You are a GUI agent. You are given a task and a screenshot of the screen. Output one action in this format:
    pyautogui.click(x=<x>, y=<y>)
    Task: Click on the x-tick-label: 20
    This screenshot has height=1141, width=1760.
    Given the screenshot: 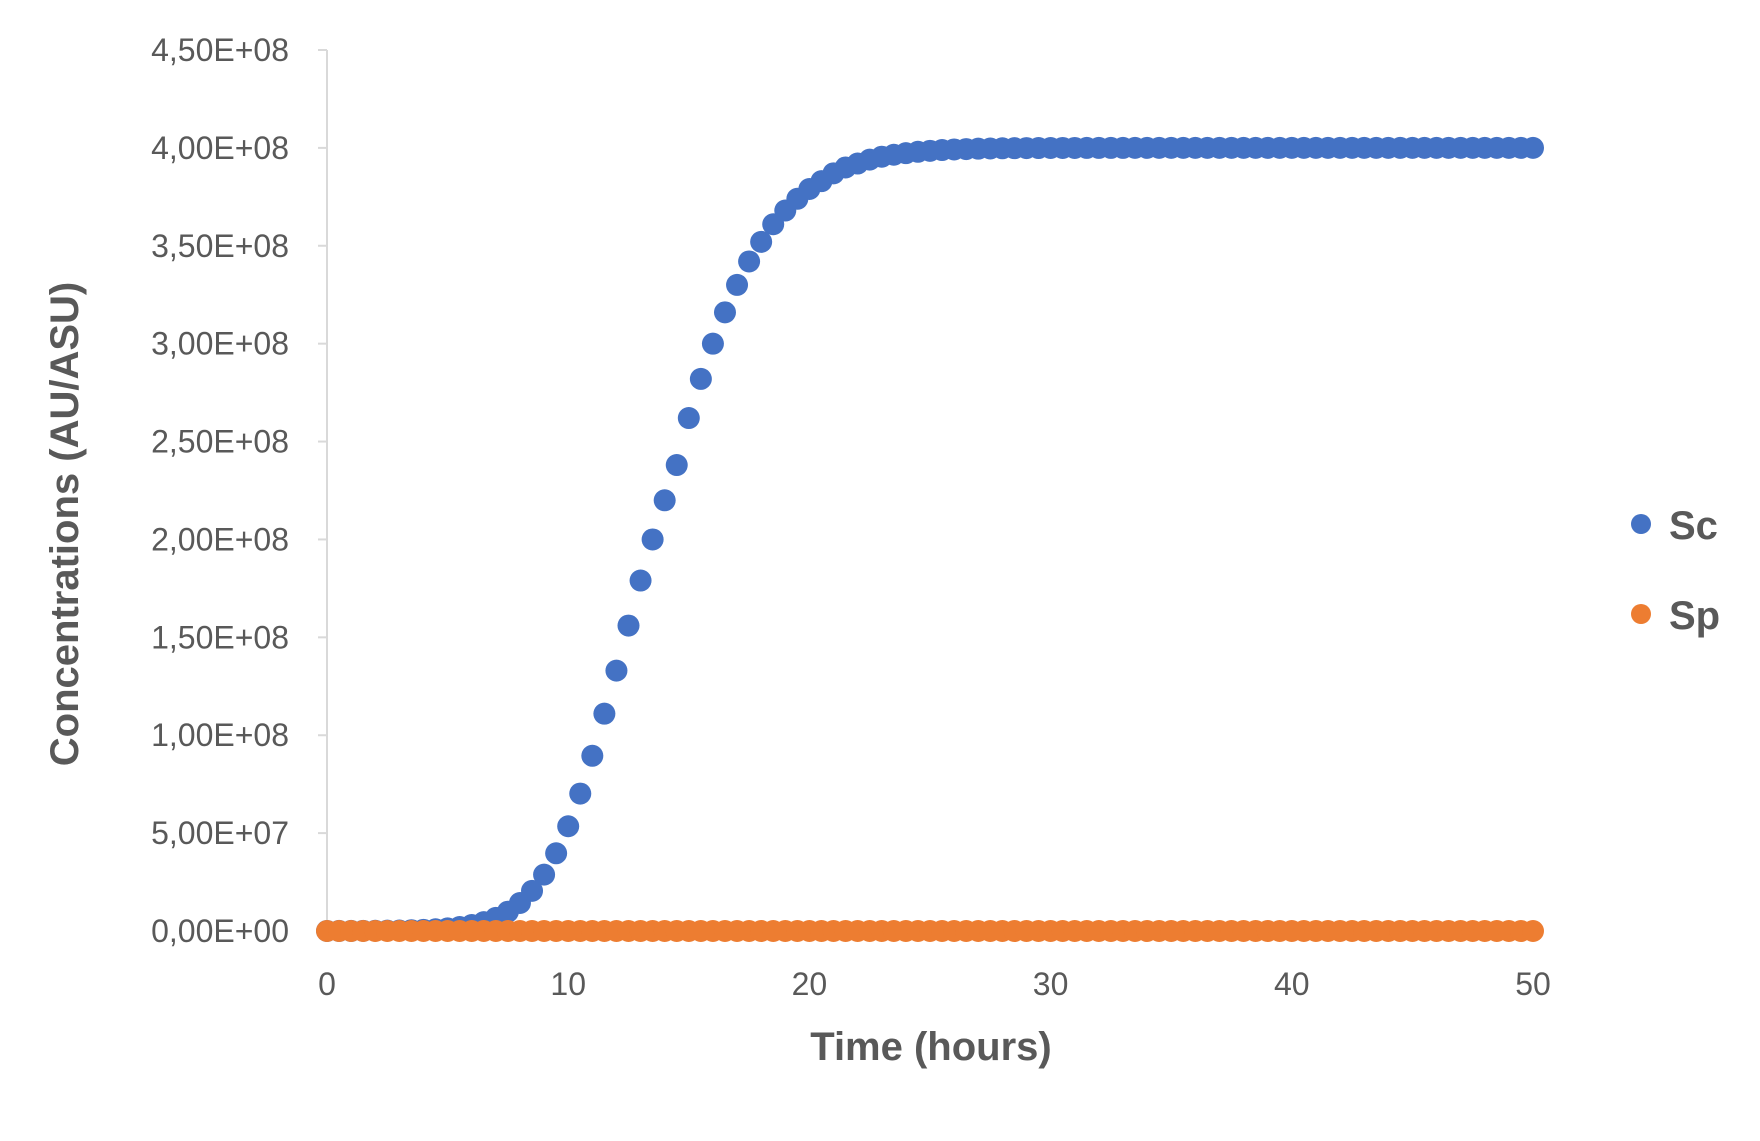 What is the action you would take?
    pyautogui.click(x=810, y=984)
    